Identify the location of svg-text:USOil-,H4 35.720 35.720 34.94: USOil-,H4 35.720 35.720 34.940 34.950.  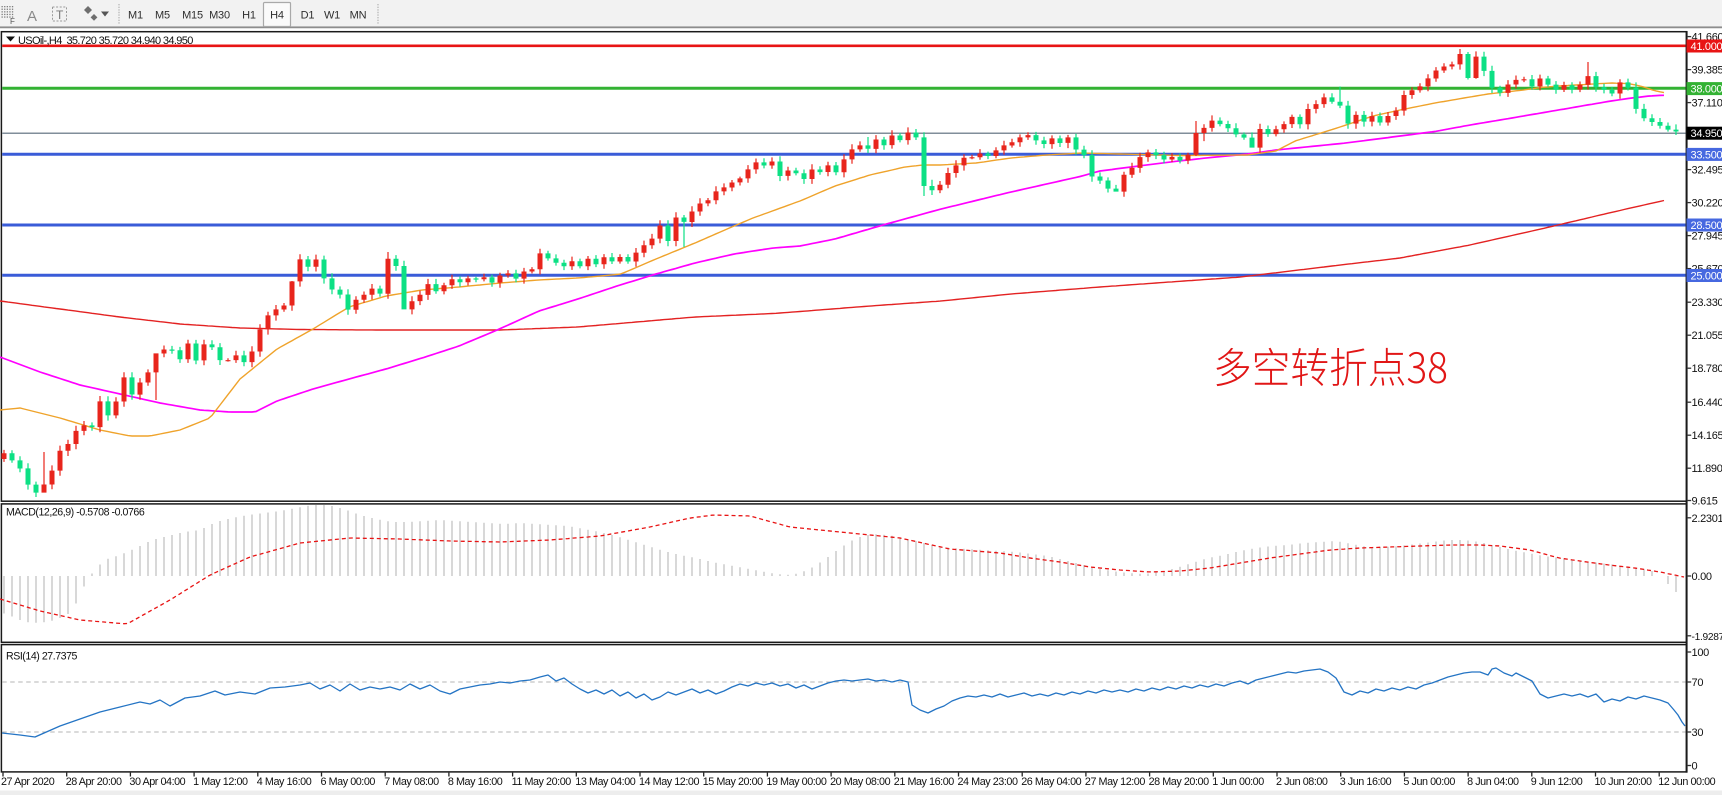
(105, 41).